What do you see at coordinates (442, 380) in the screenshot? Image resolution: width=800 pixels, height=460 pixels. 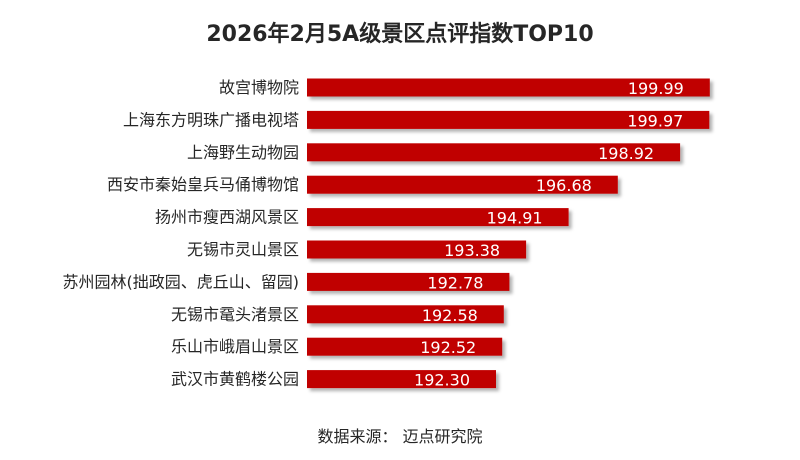 I see `value-label: 192.30` at bounding box center [442, 380].